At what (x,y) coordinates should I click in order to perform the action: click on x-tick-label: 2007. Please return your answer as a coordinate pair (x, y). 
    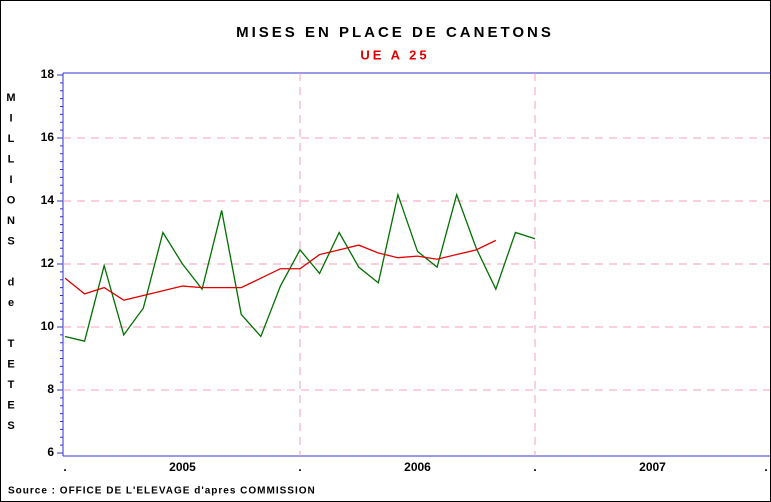
    Looking at the image, I should click on (652, 467).